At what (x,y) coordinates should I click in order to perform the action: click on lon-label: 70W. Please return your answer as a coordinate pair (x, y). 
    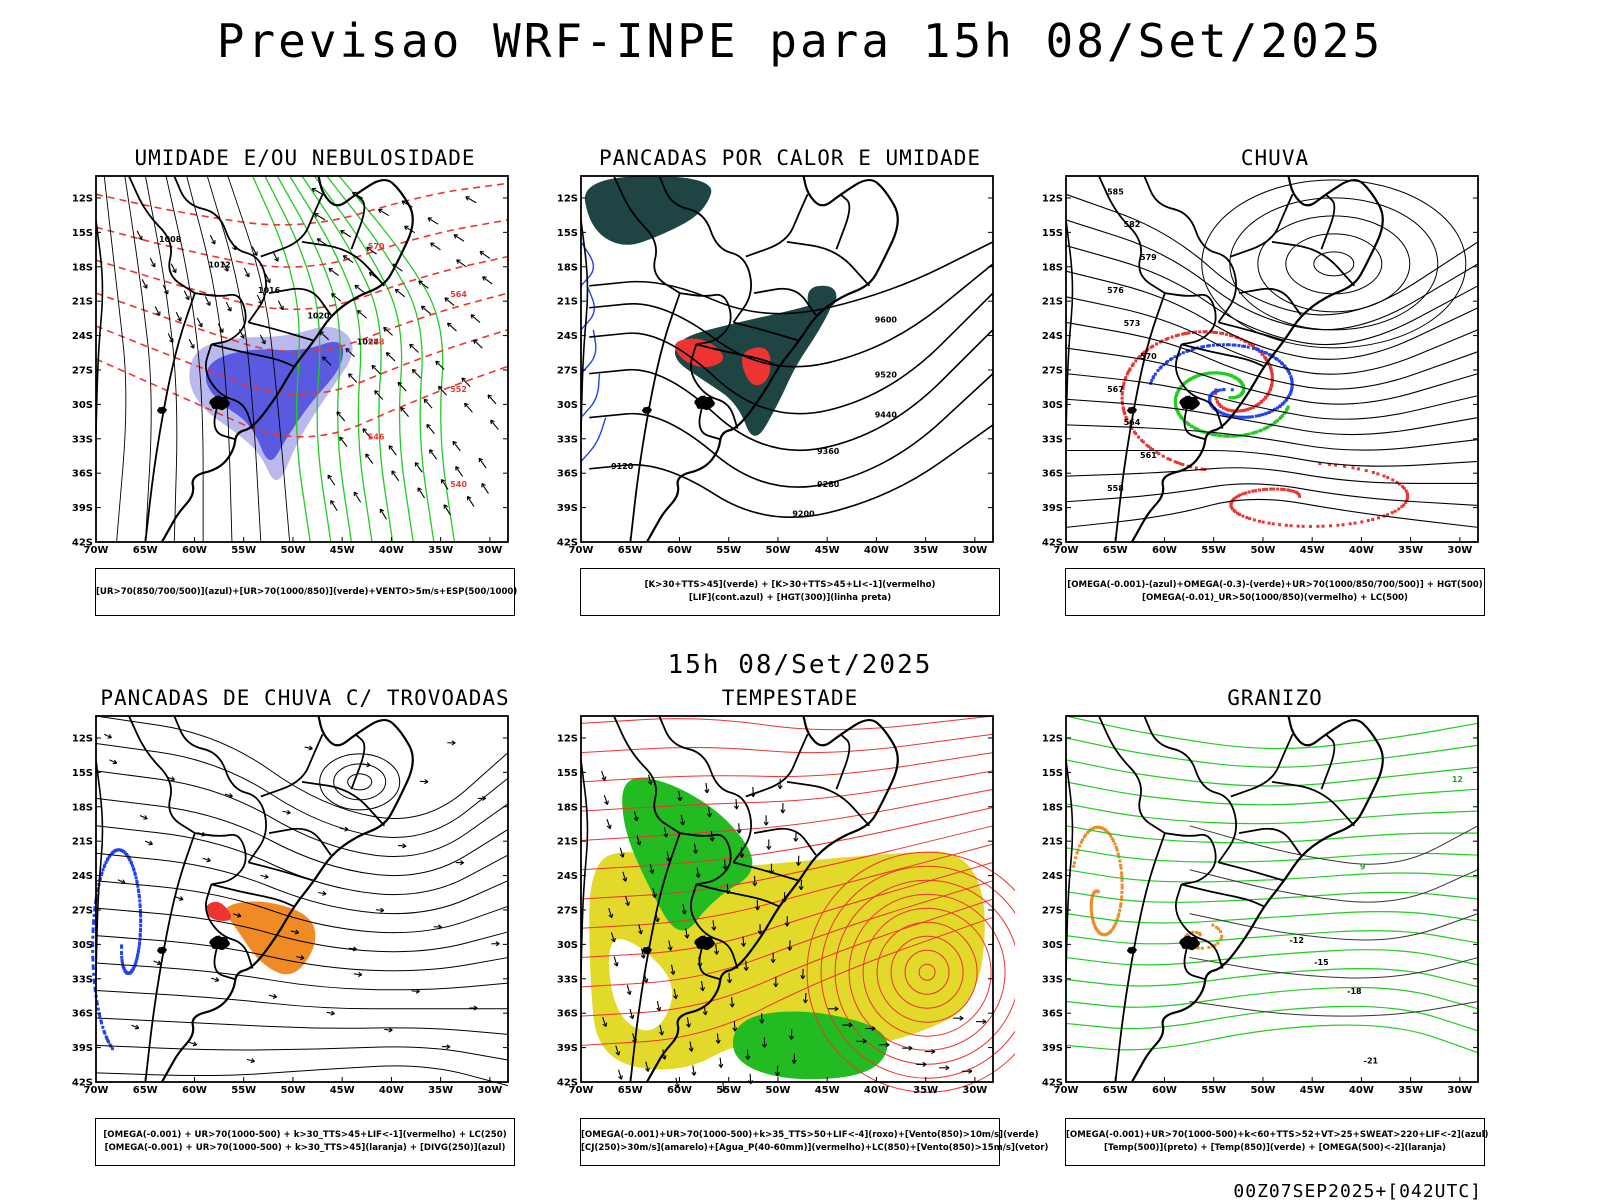
    Looking at the image, I should click on (581, 1090).